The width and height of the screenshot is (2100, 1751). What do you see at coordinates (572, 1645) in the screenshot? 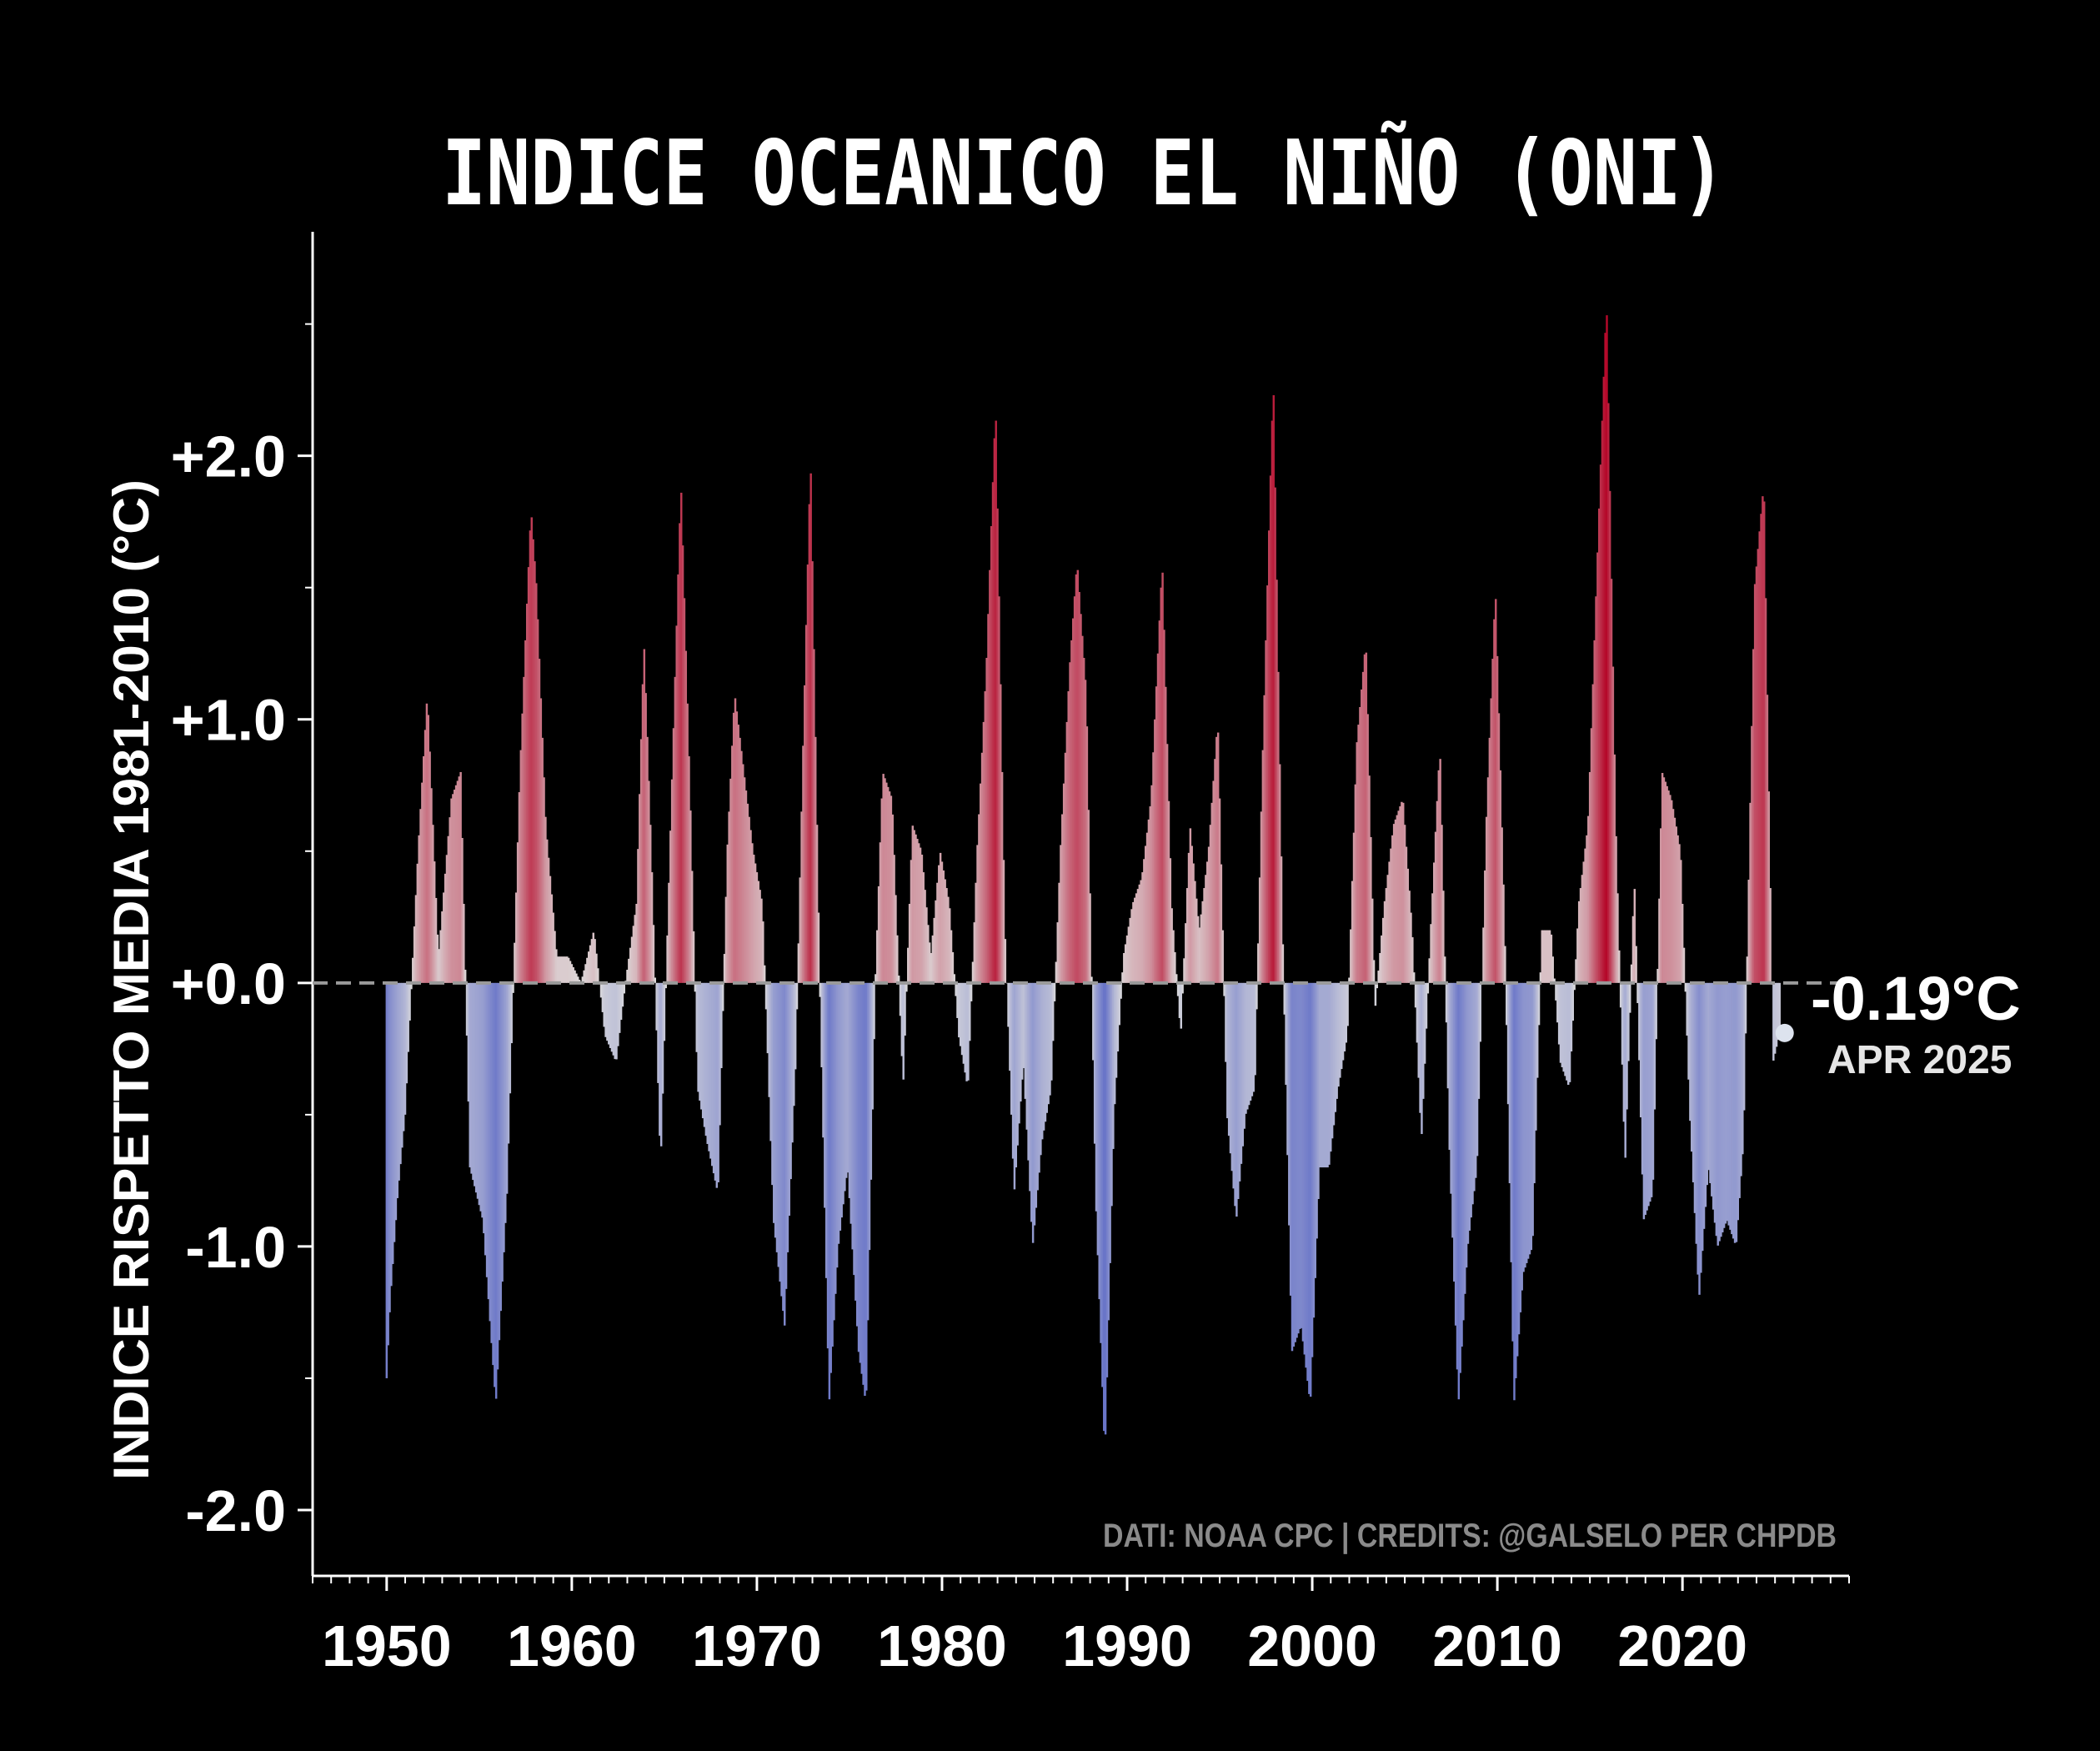
I see `x-tick-label: 1960` at bounding box center [572, 1645].